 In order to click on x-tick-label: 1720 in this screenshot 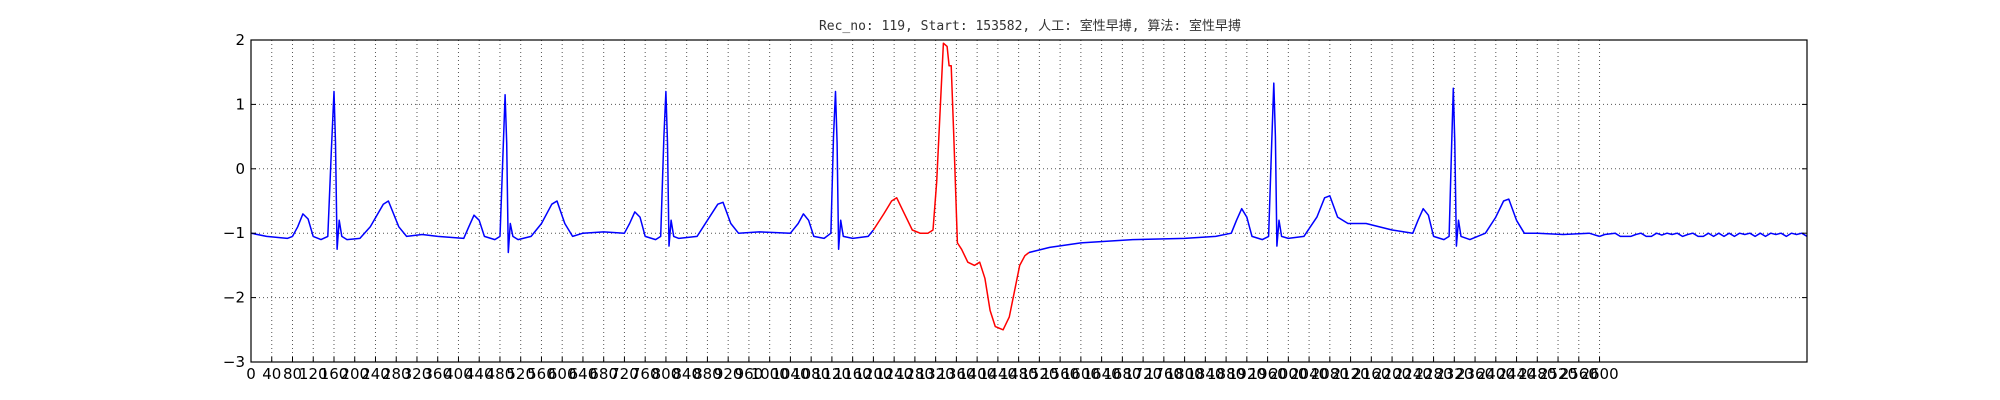, I will do `click(1143, 374)`.